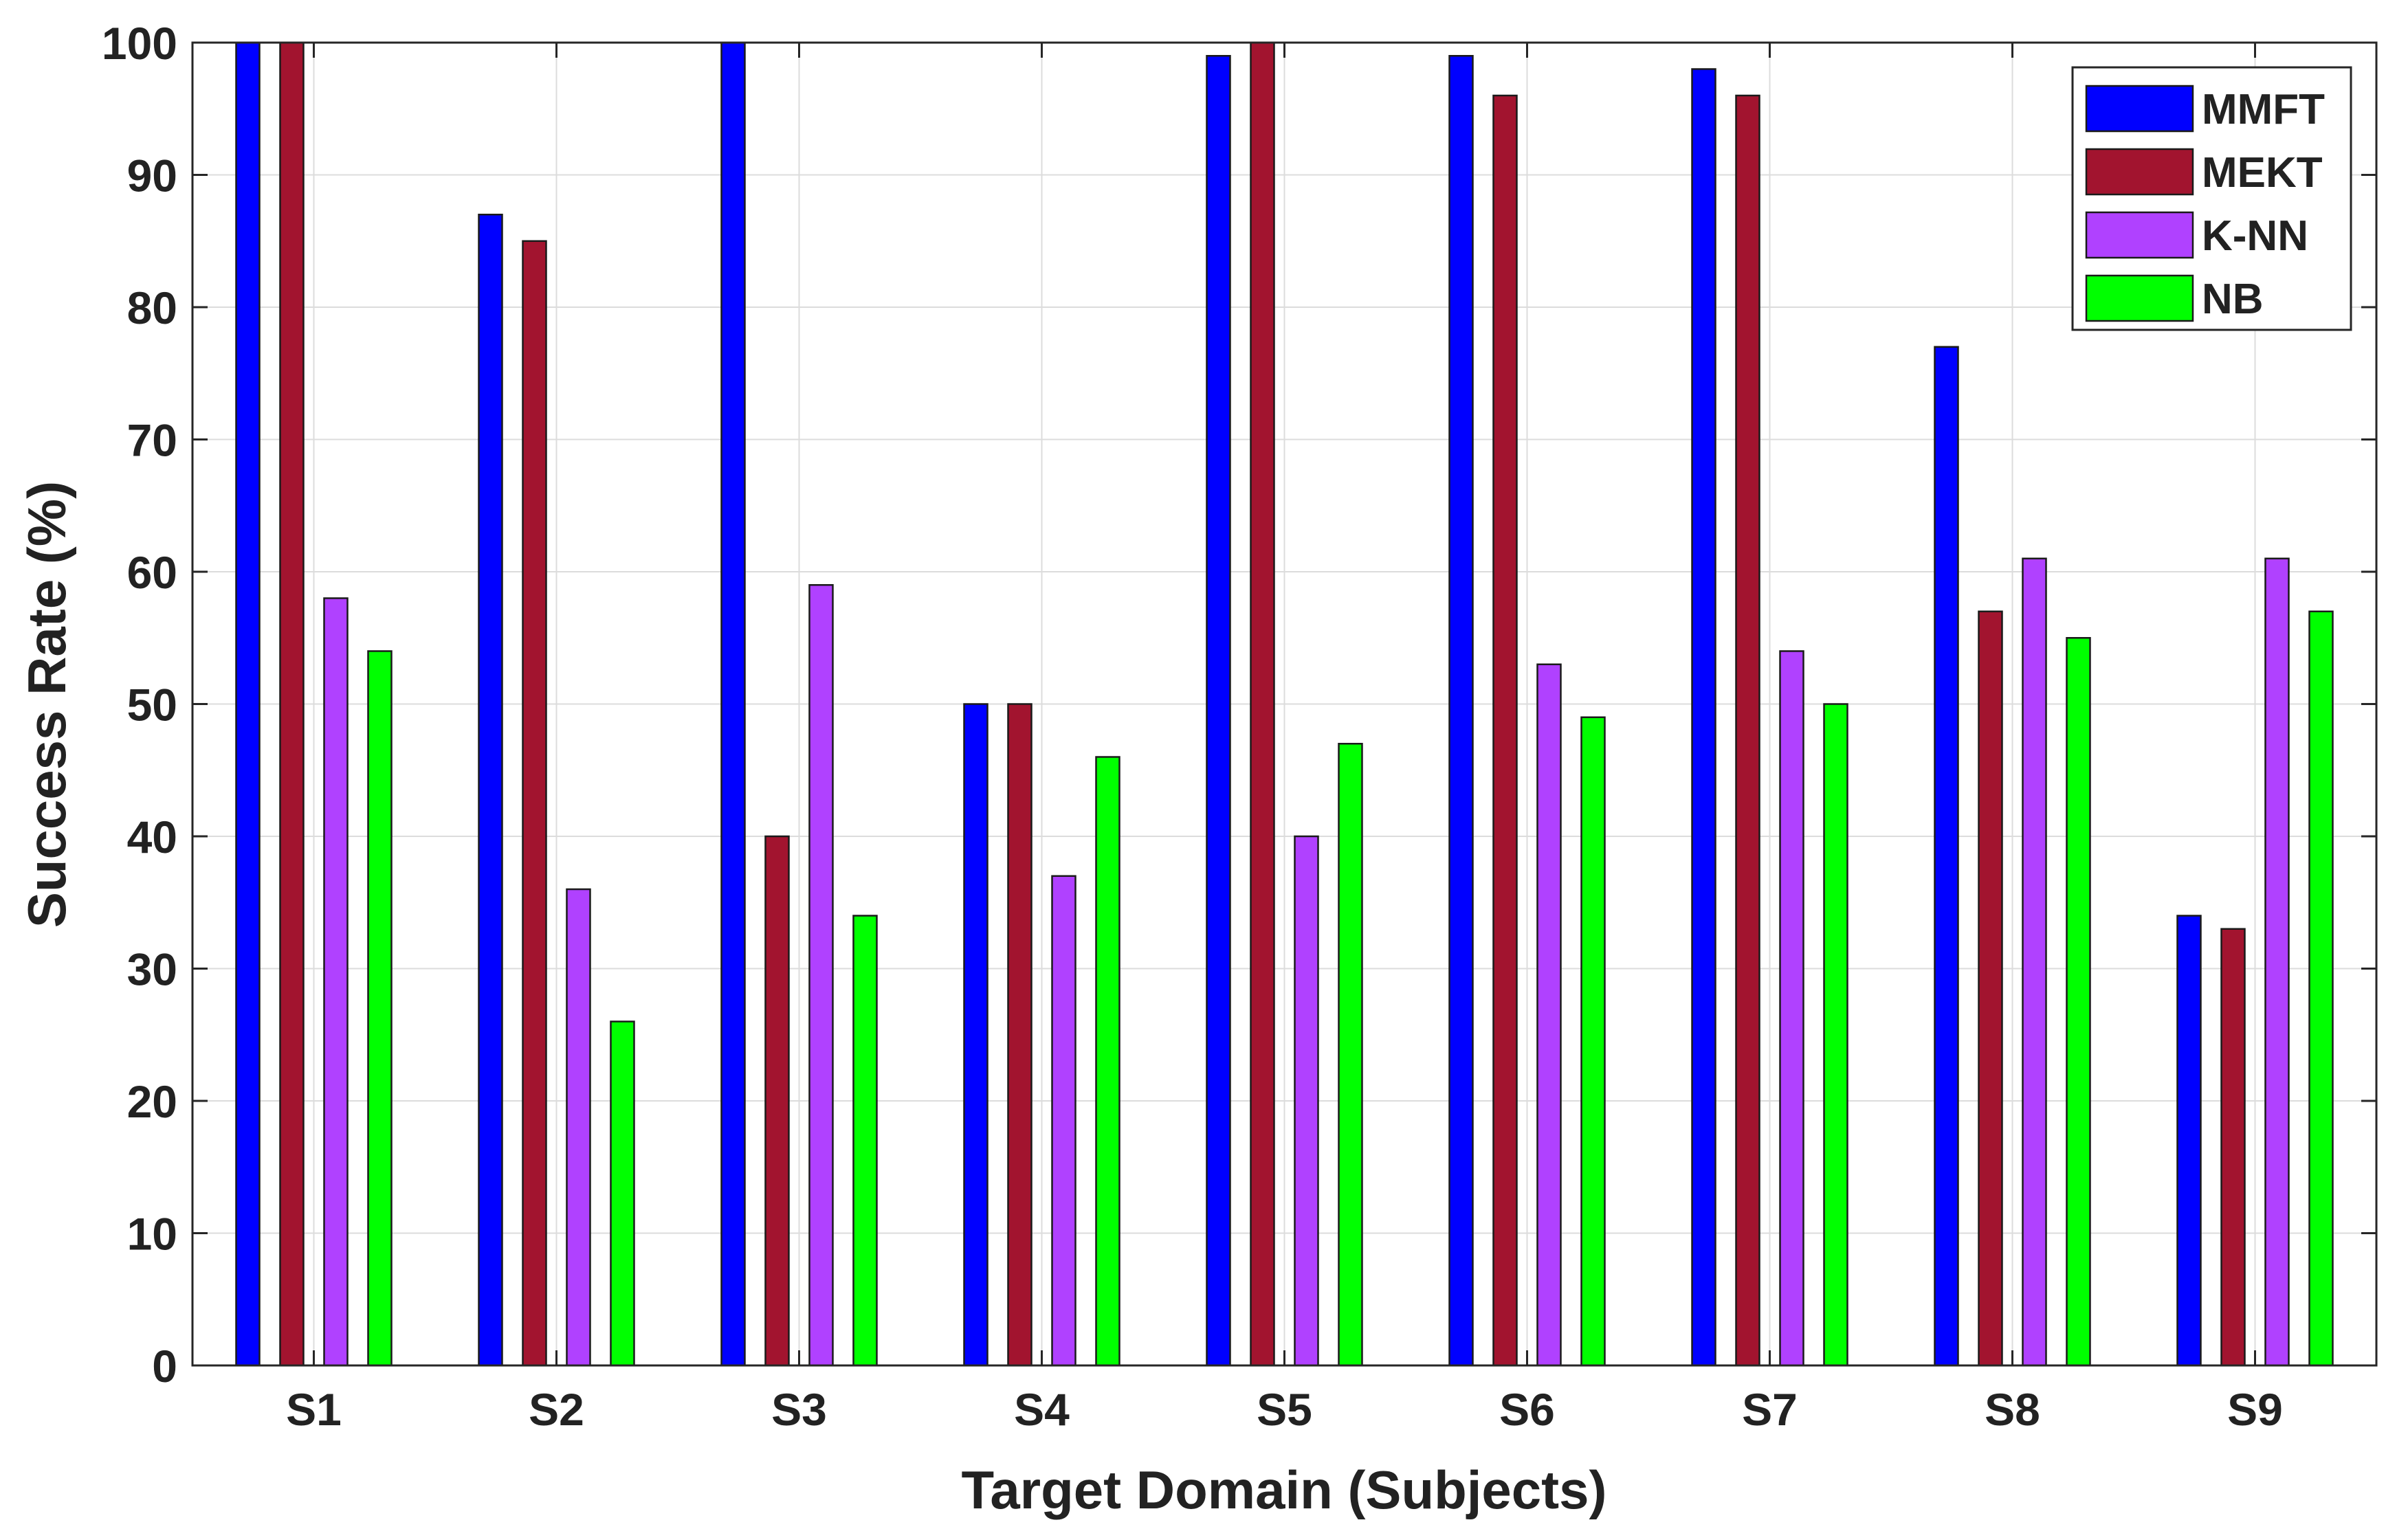 The width and height of the screenshot is (2397, 1540). I want to click on bar-k-nn-s6, so click(1549, 1015).